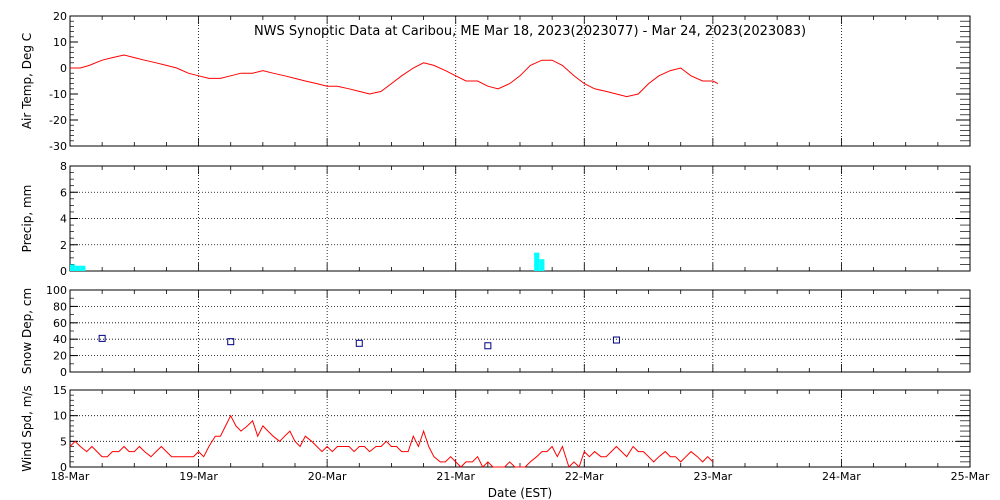 The width and height of the screenshot is (1000, 500). Describe the element at coordinates (520, 493) in the screenshot. I see `x-axis-label: Date (EST)` at that location.